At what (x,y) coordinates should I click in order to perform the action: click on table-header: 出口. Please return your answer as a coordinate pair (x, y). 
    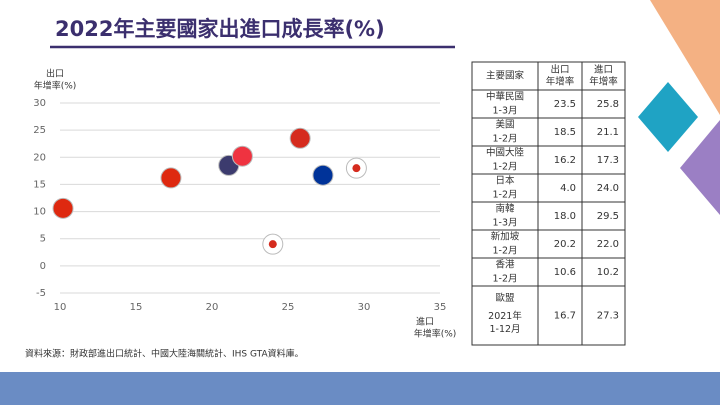
    Looking at the image, I should click on (559, 70).